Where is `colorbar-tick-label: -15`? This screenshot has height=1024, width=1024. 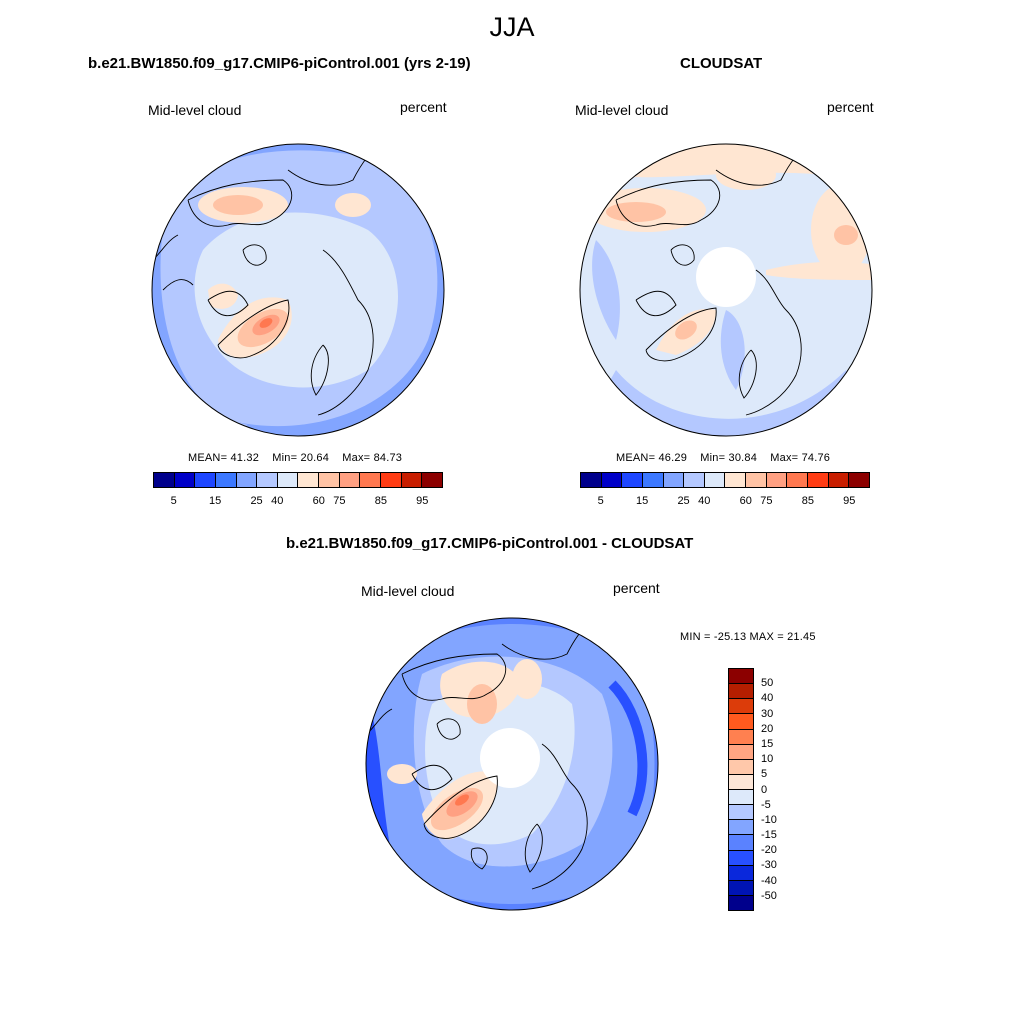
colorbar-tick-label: -15 is located at coordinates (769, 835).